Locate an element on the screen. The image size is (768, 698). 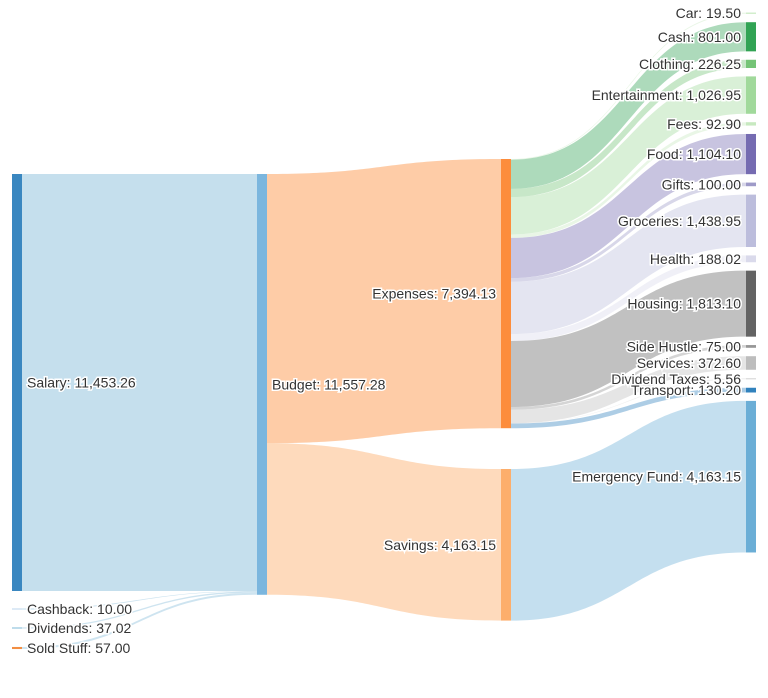
node-budget is located at coordinates (262, 384).